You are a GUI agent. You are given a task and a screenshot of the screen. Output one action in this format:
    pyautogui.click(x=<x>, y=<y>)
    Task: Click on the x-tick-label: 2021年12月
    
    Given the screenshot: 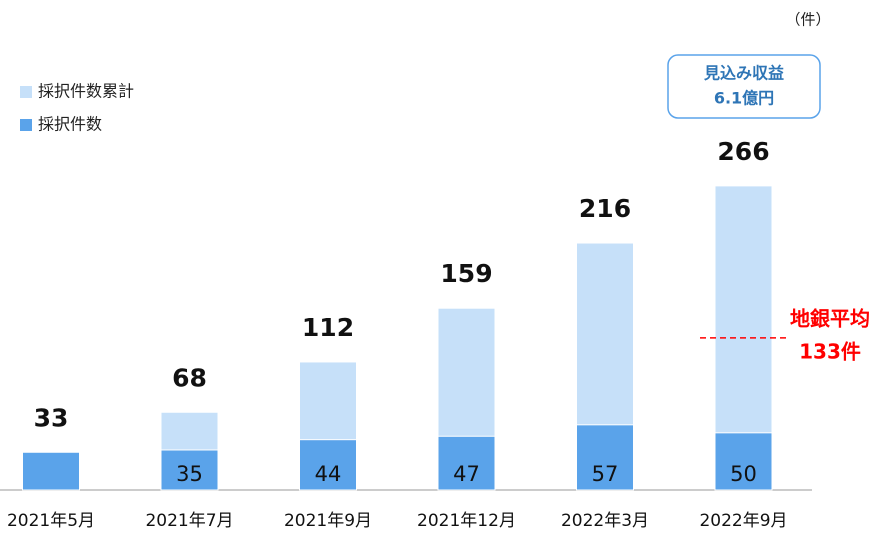 What is the action you would take?
    pyautogui.click(x=466, y=521)
    